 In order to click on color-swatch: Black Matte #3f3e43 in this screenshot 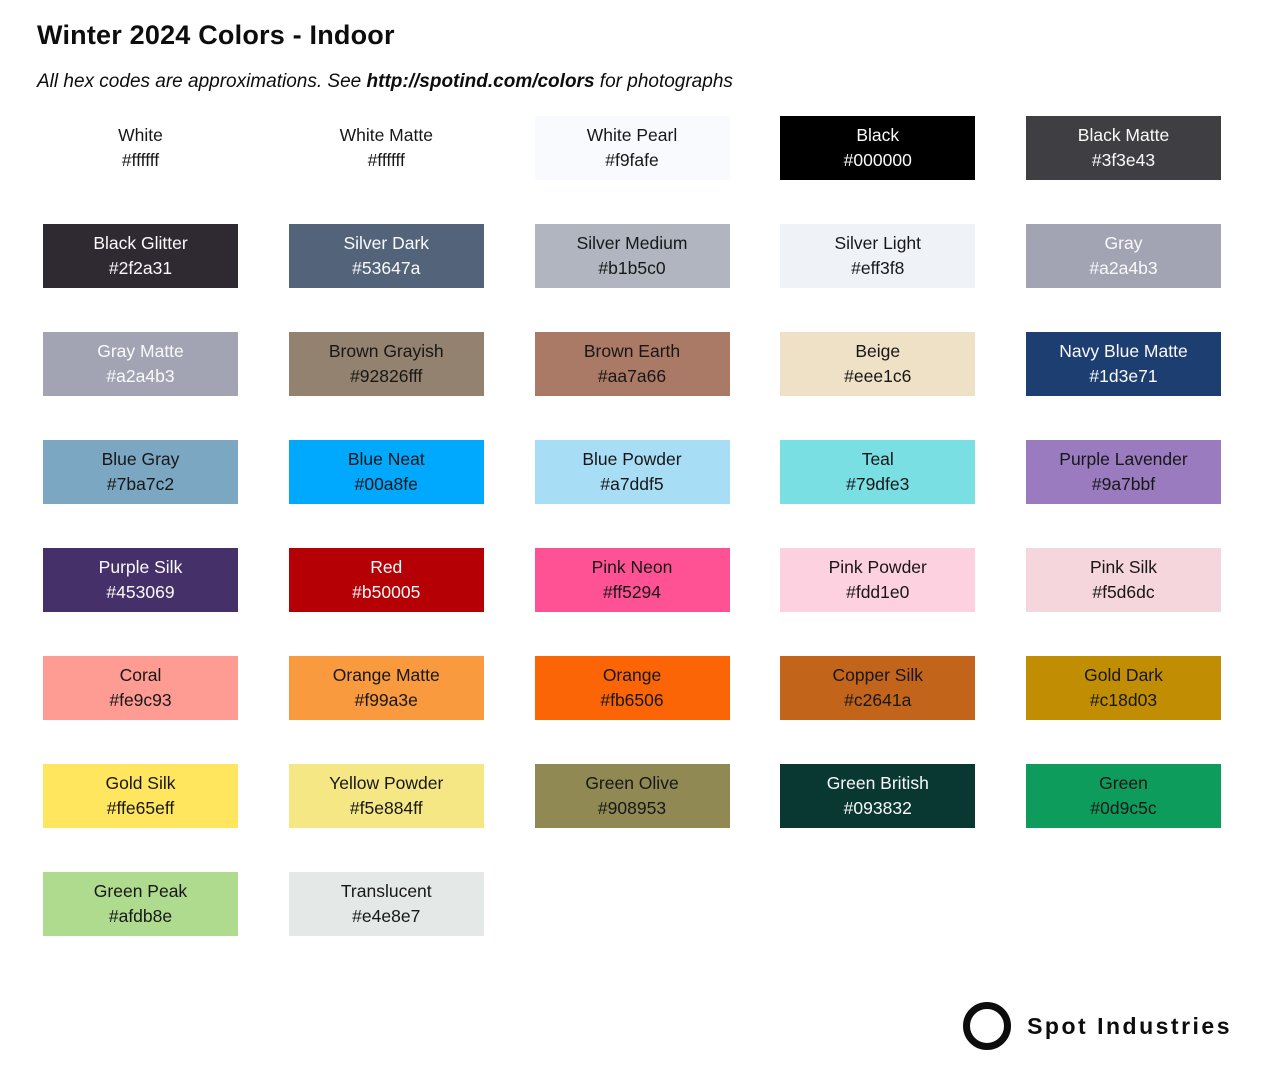, I will do `click(1123, 148)`.